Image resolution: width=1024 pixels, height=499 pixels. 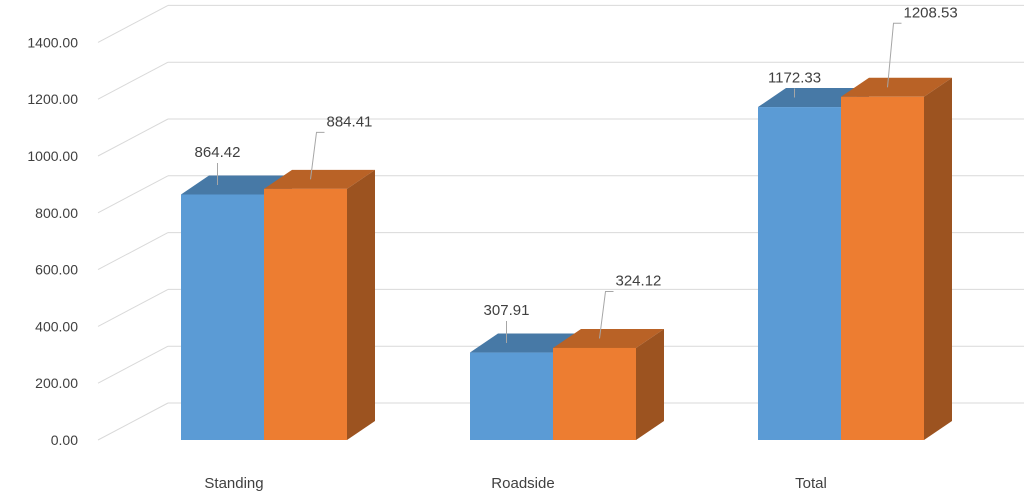 I want to click on data-label: 864.42, so click(x=218, y=152).